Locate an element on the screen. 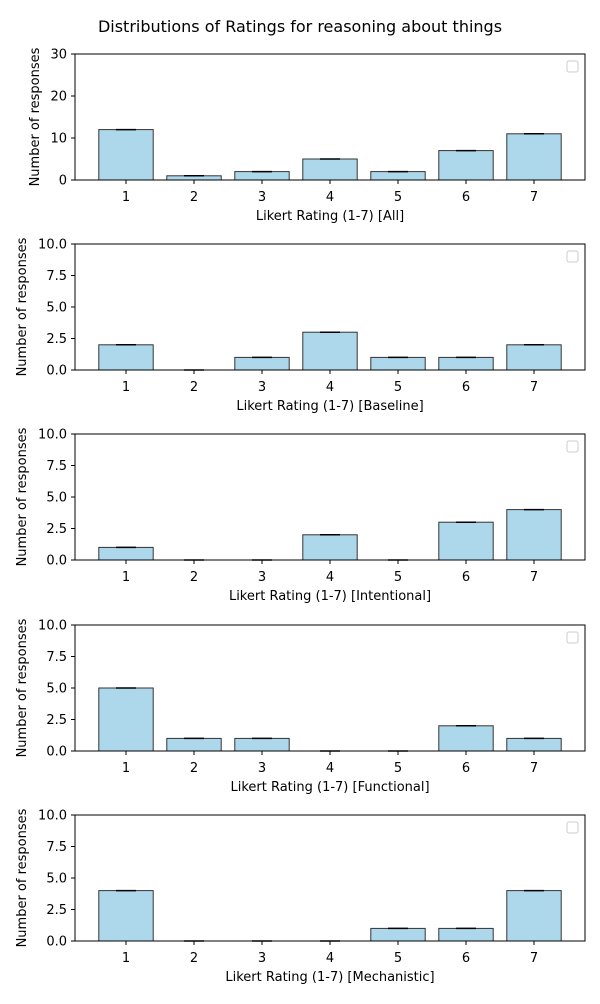 This screenshot has width=600, height=1004. panel-3-x-tick-label-1: 1 is located at coordinates (126, 577).